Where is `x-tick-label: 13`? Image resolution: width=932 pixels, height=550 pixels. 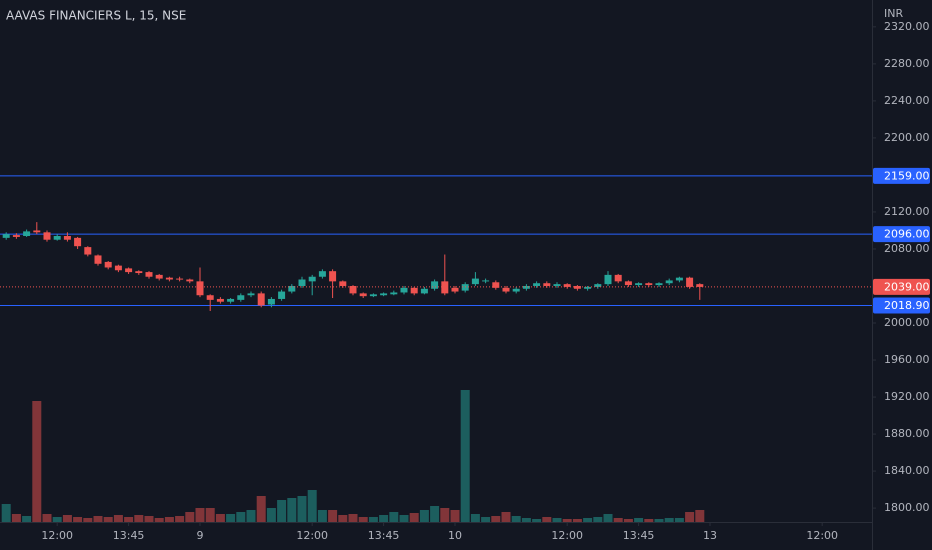 x-tick-label: 13 is located at coordinates (710, 535).